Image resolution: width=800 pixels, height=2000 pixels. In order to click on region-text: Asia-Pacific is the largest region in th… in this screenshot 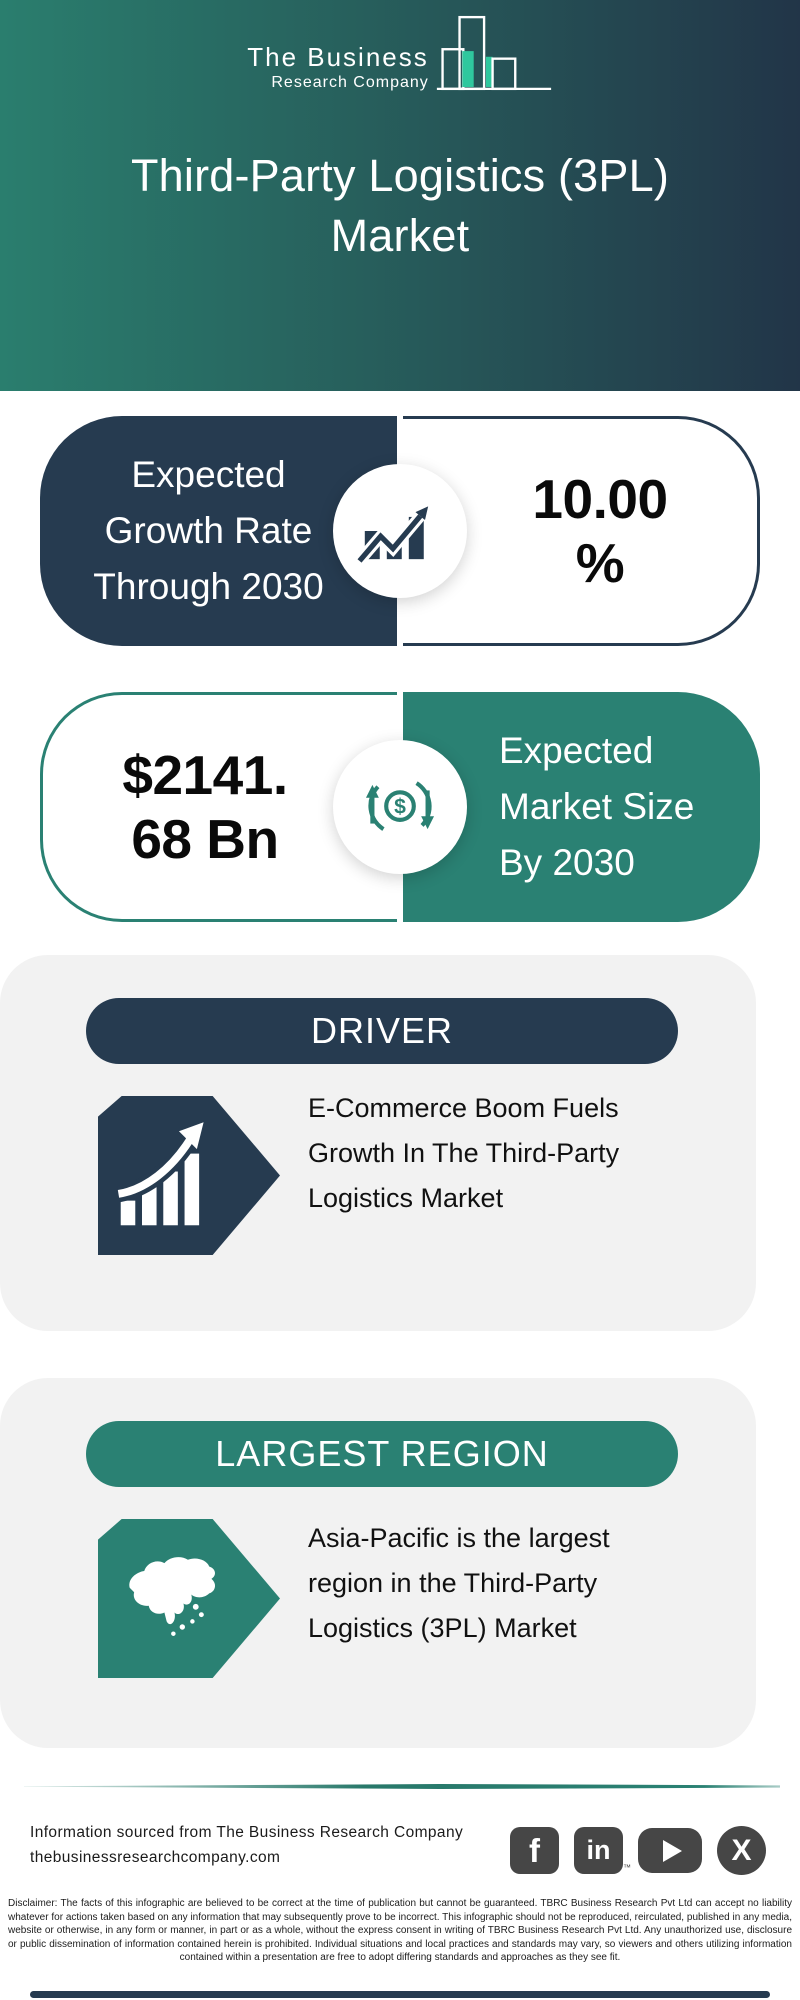, I will do `click(459, 1583)`.